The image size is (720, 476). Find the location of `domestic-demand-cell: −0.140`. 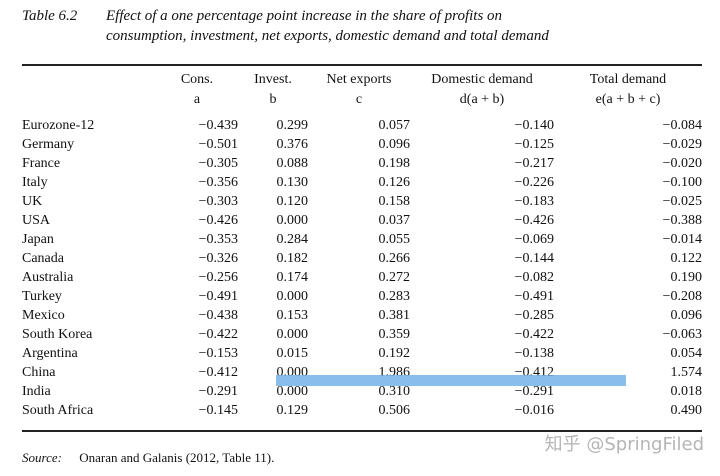

domestic-demand-cell: −0.140 is located at coordinates (534, 125).